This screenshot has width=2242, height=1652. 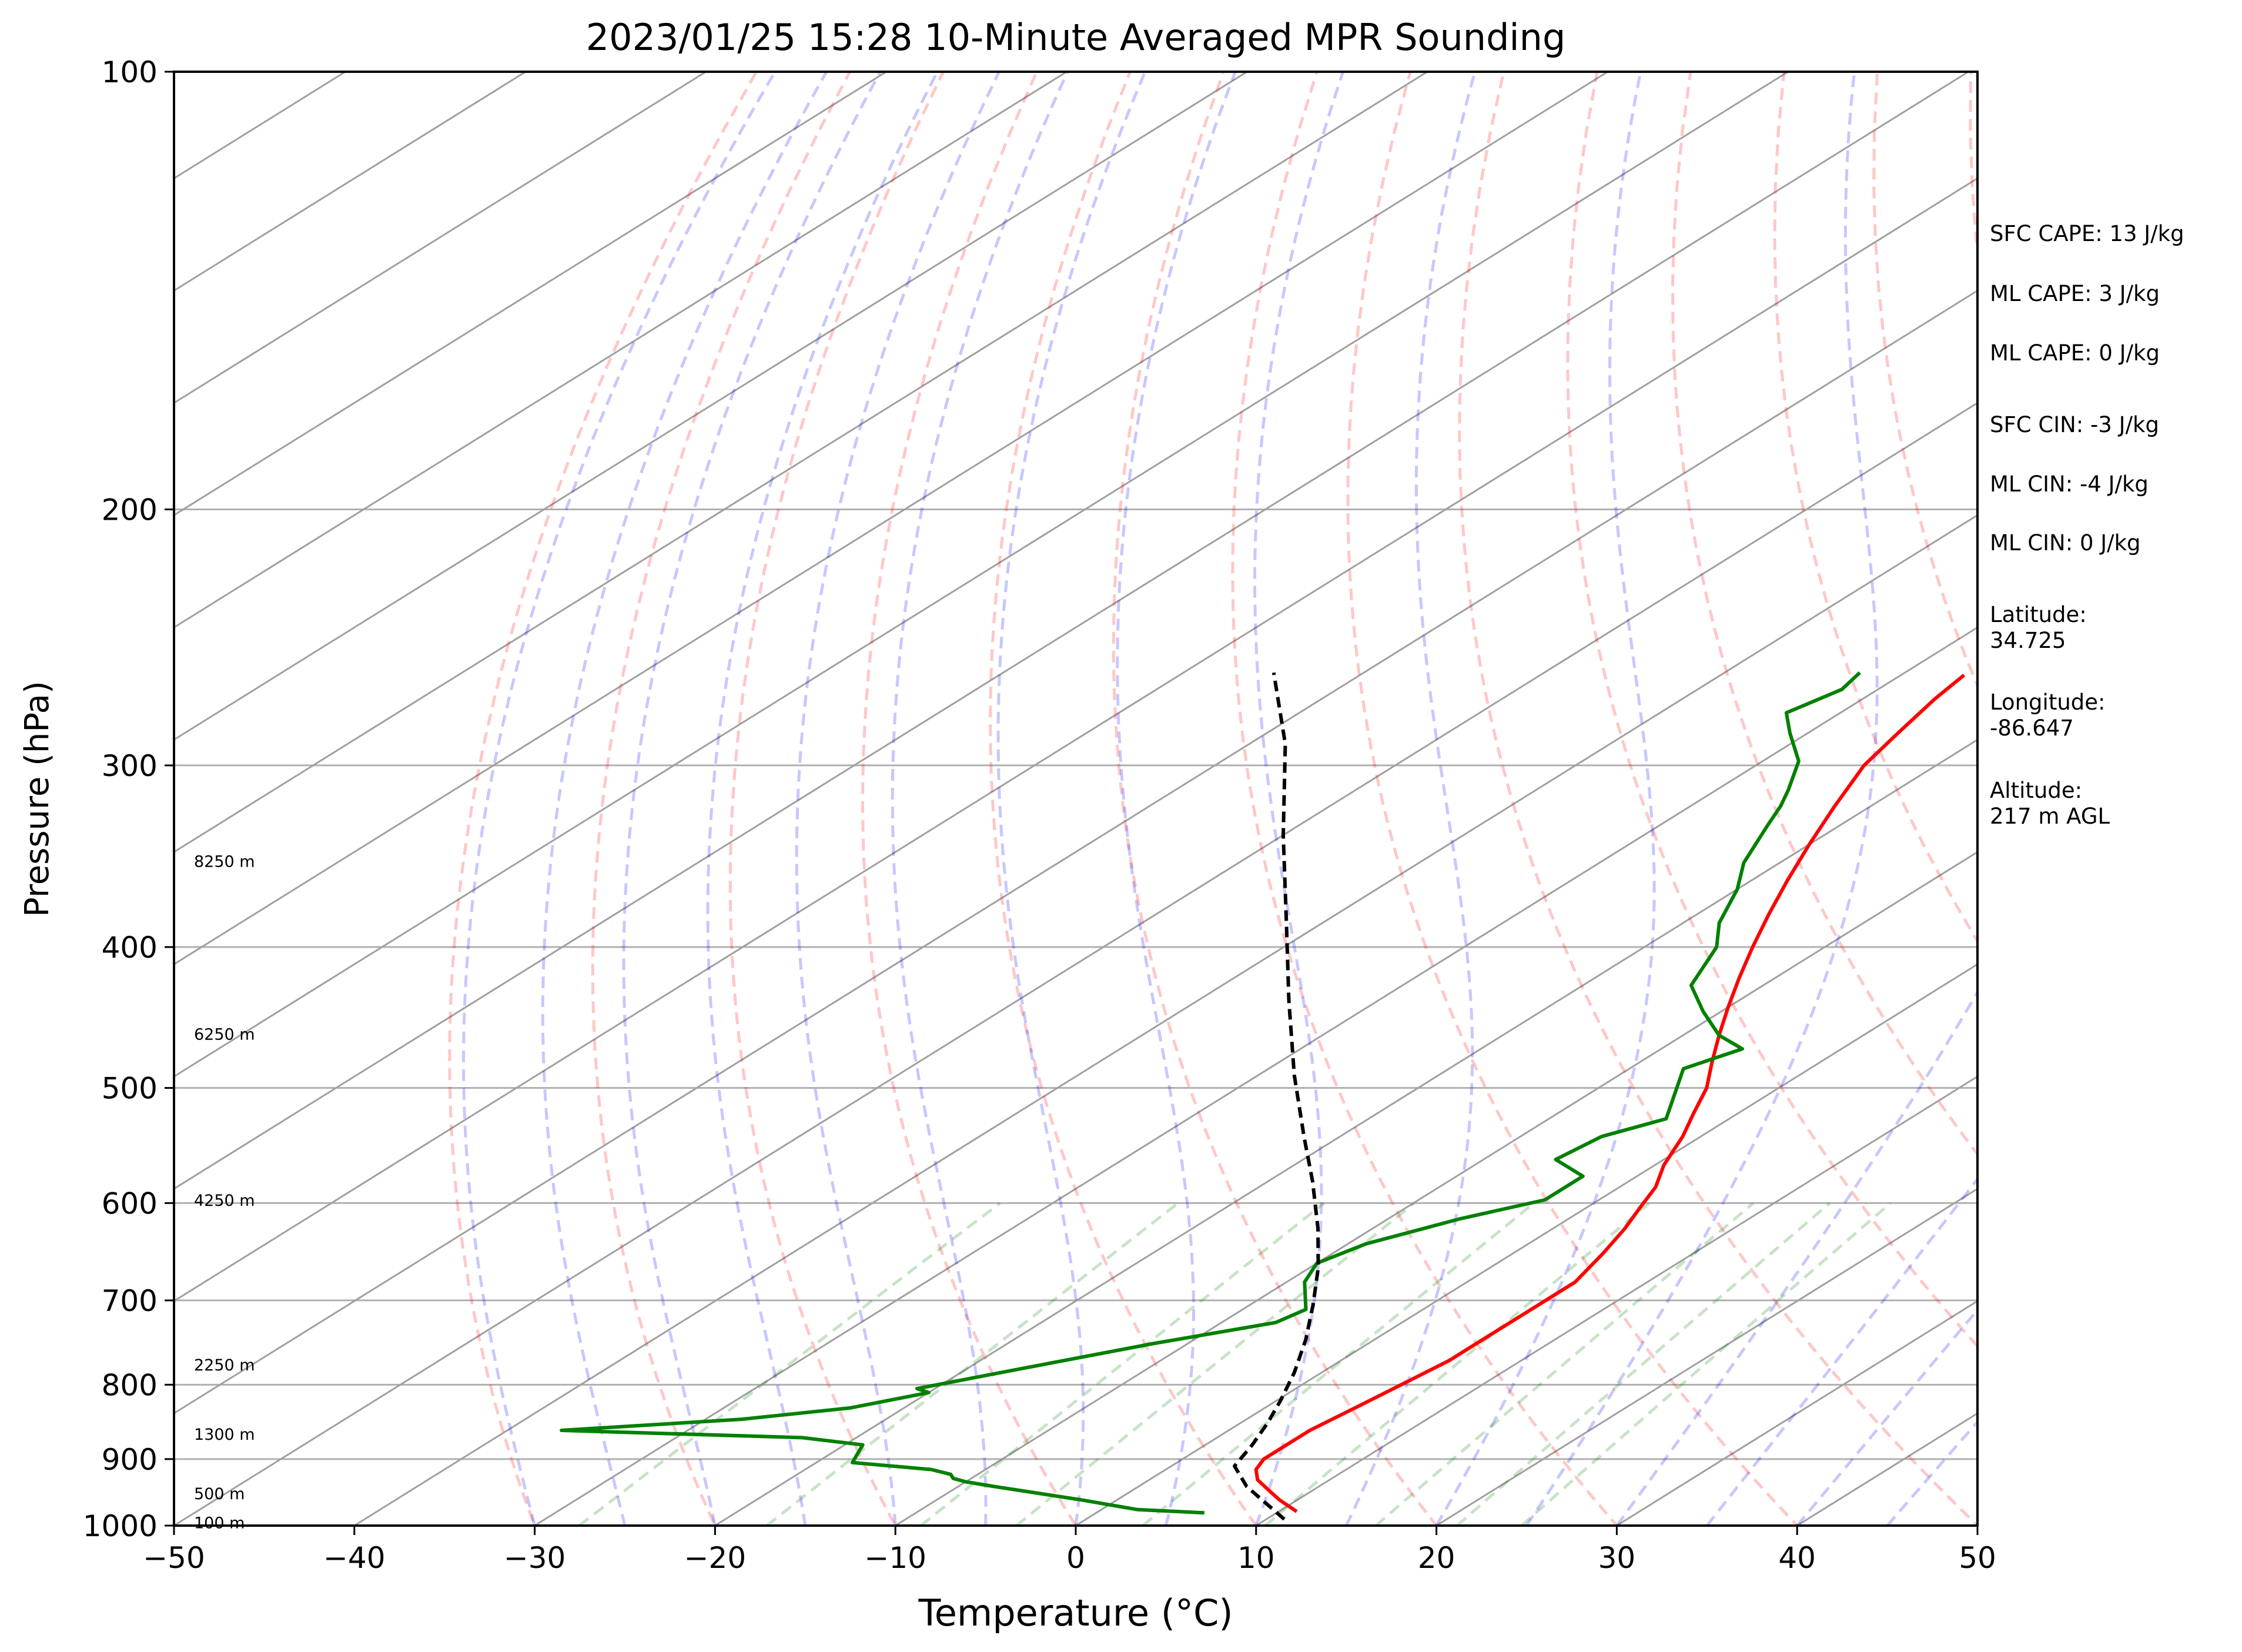 I want to click on sfc-cin-text: SFC CIN: -3 J/kg, so click(x=2074, y=424).